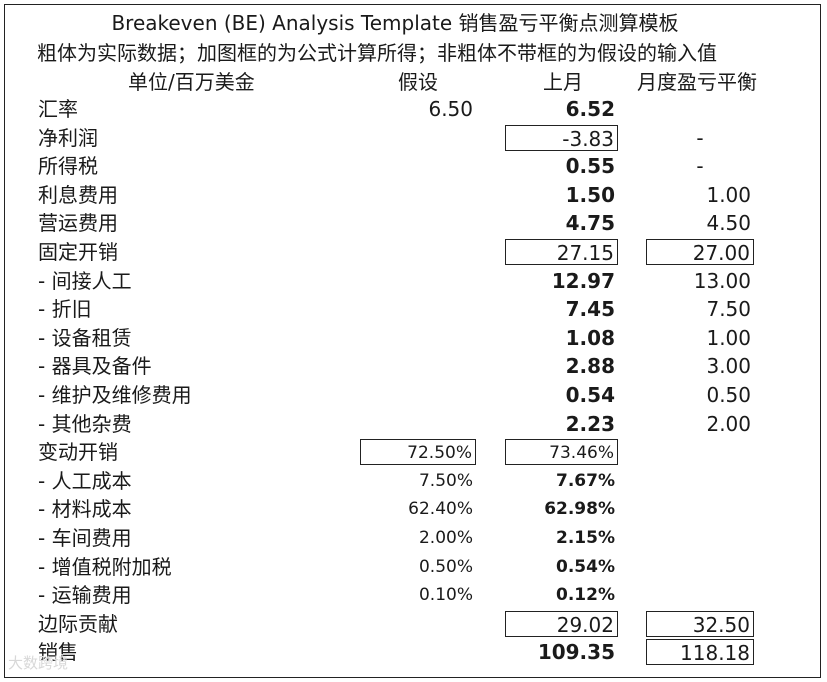  Describe the element at coordinates (561, 195) in the screenshot. I see `last-month-cell: 1.50` at that location.